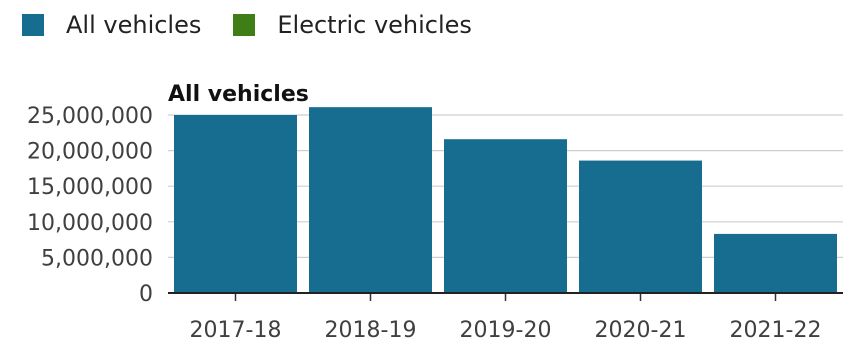 The image size is (857, 341). Describe the element at coordinates (97, 258) in the screenshot. I see `y-tick-label: 5,000,000` at that location.